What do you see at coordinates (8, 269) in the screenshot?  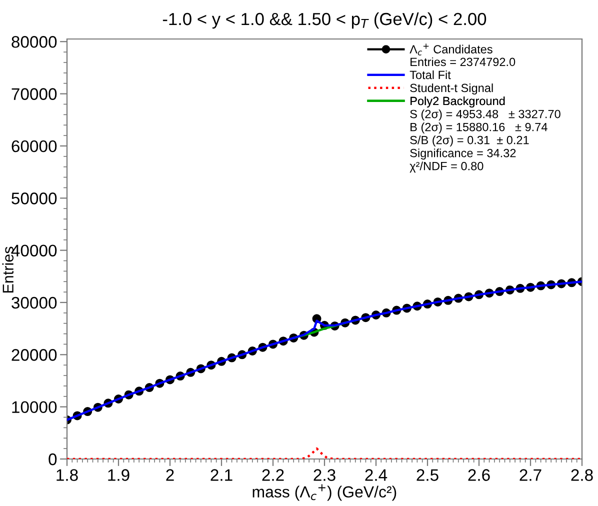 I see `y-axis-title: Entries` at bounding box center [8, 269].